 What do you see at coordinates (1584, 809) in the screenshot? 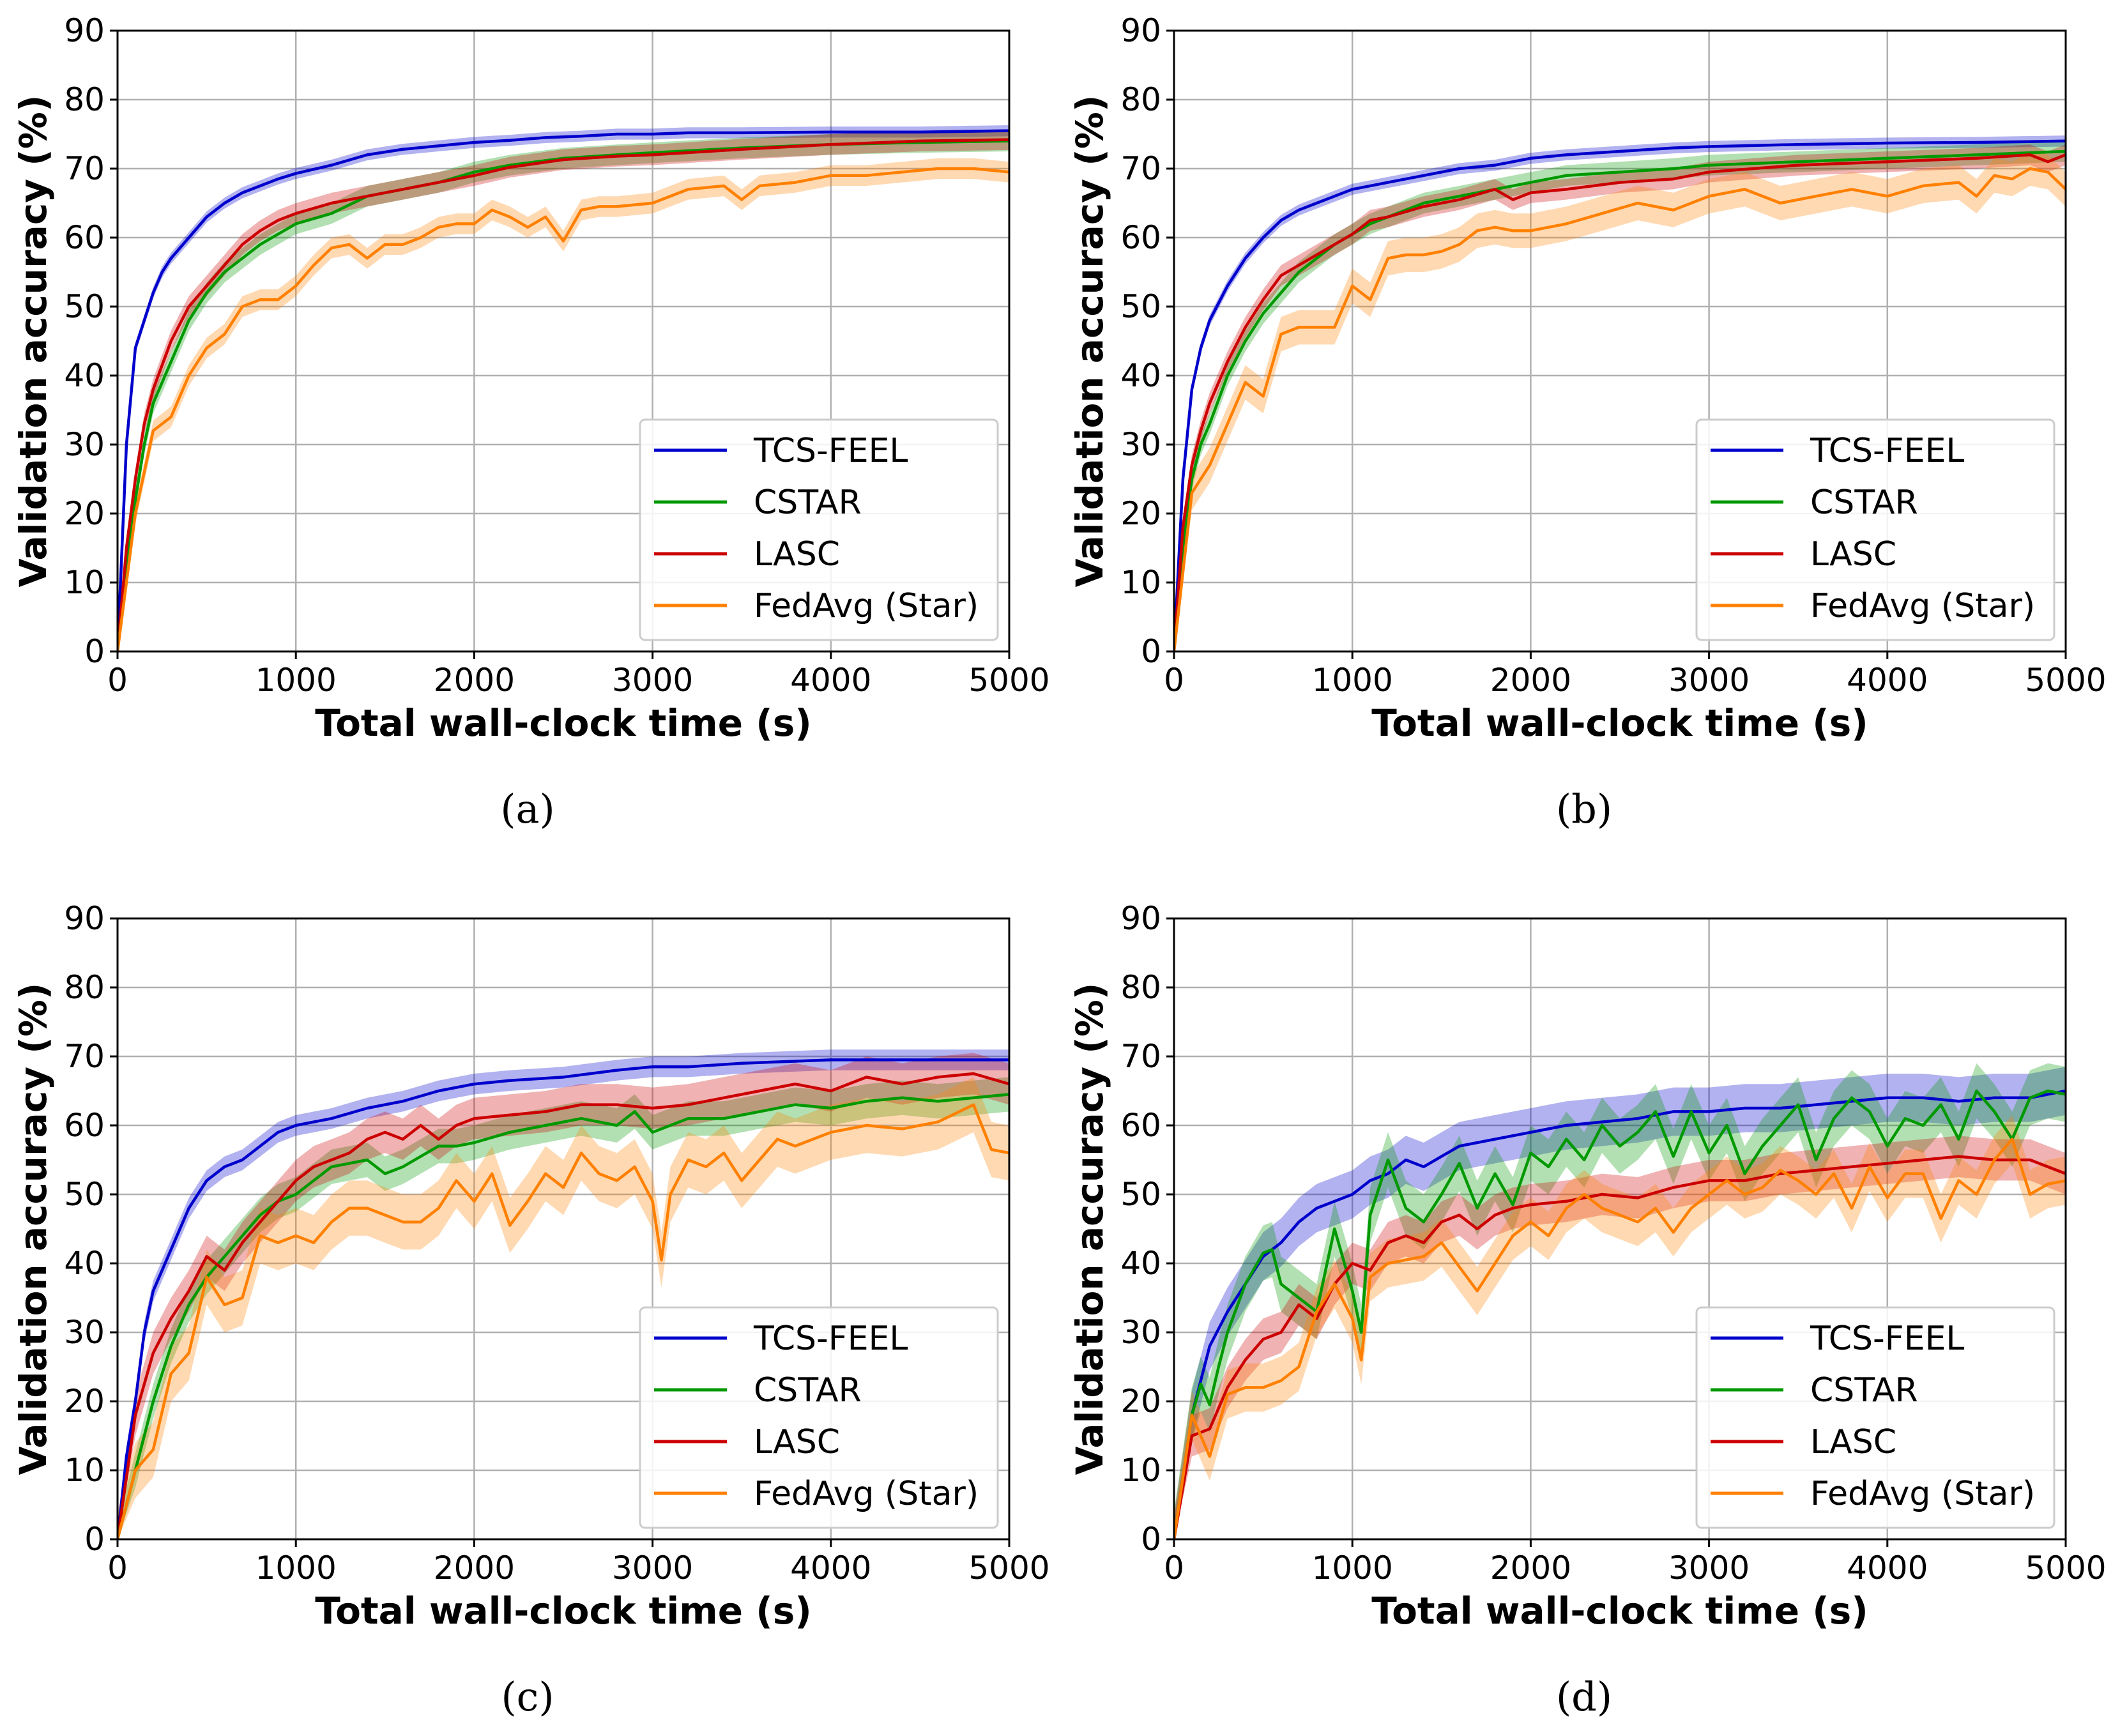
I see `panel-caption: (b)` at bounding box center [1584, 809].